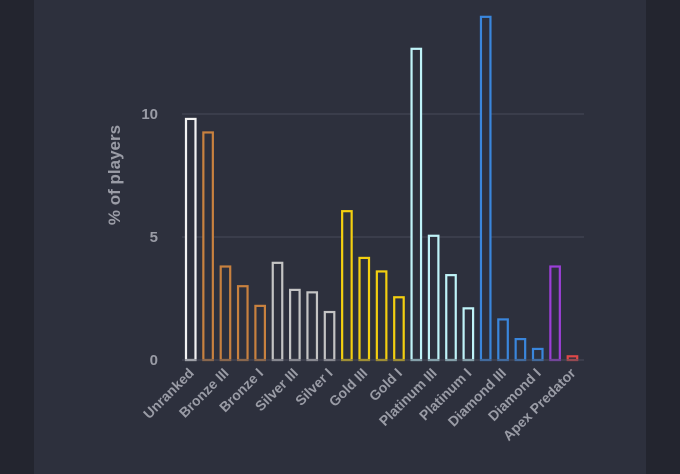 This screenshot has width=680, height=474. Describe the element at coordinates (329, 336) in the screenshot. I see `bar-silver-i` at that location.